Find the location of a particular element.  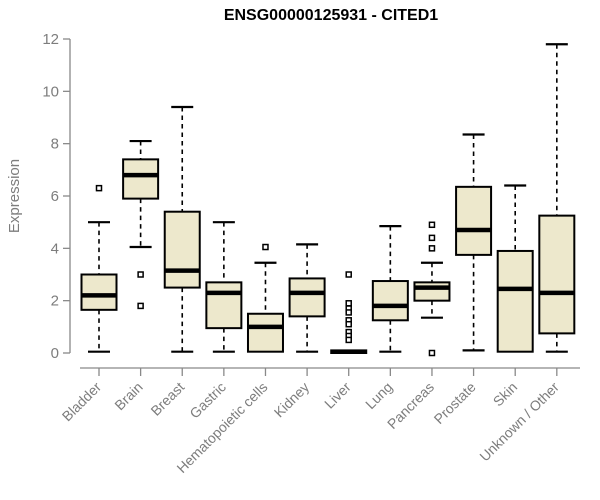

box-gastric is located at coordinates (224, 287).